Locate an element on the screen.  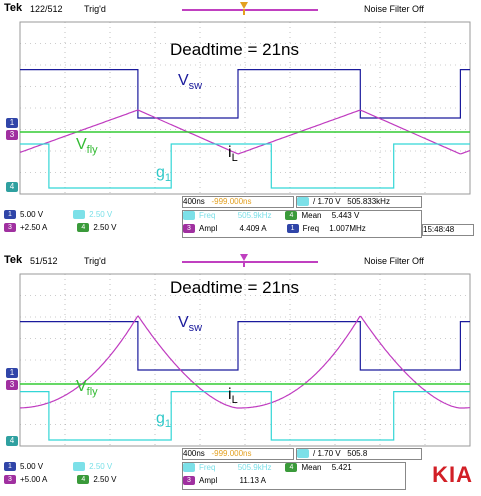
trigger-frequency: 505.833kHz is located at coordinates (368, 201).